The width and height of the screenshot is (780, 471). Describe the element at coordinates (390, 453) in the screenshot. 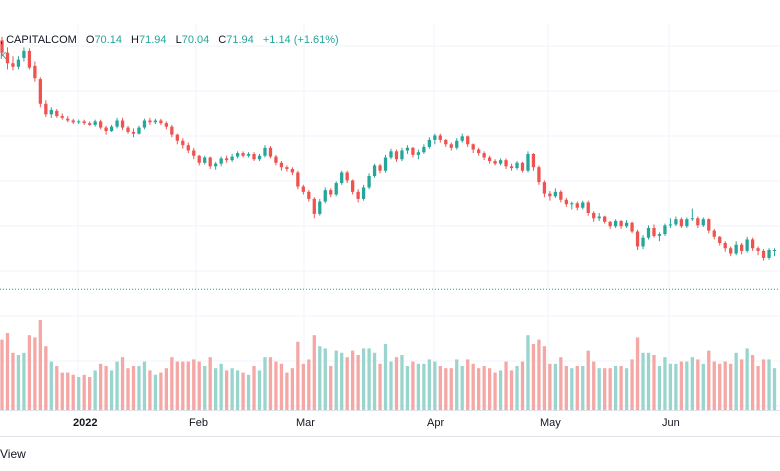

I see `footer-bar: View` at that location.